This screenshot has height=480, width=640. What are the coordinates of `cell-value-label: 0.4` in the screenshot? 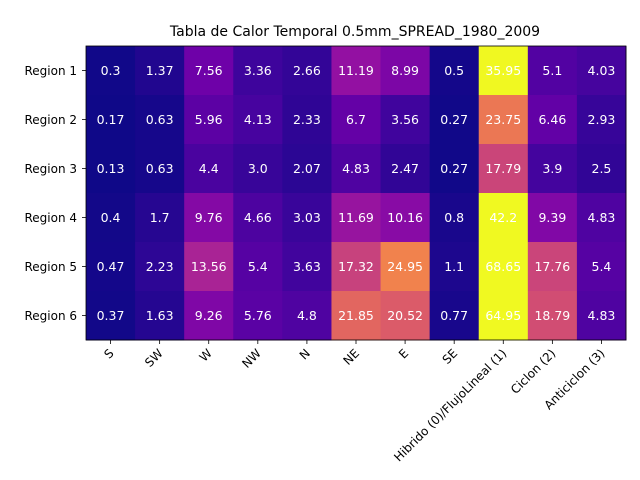 It's located at (111, 217).